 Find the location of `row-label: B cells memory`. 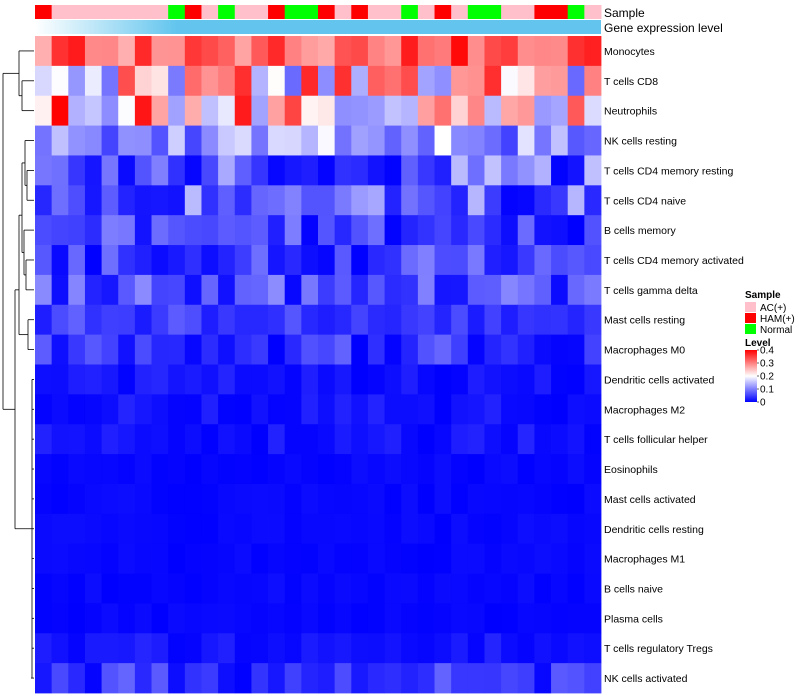

row-label: B cells memory is located at coordinates (640, 231).